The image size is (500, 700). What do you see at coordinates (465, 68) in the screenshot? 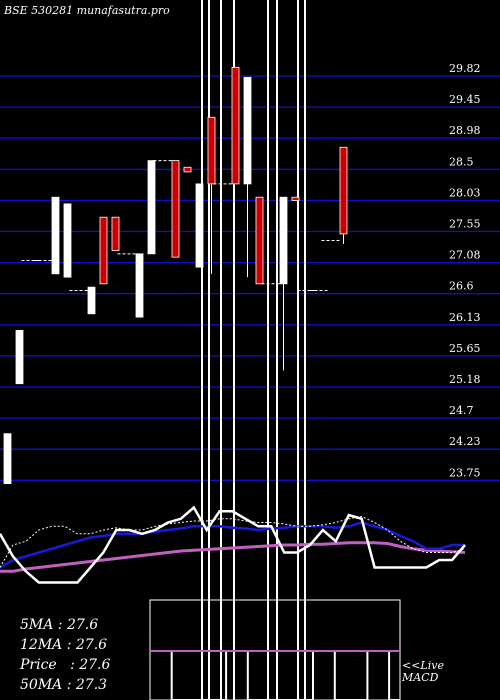
I see `y-tick-label: 29.82` at bounding box center [465, 68].